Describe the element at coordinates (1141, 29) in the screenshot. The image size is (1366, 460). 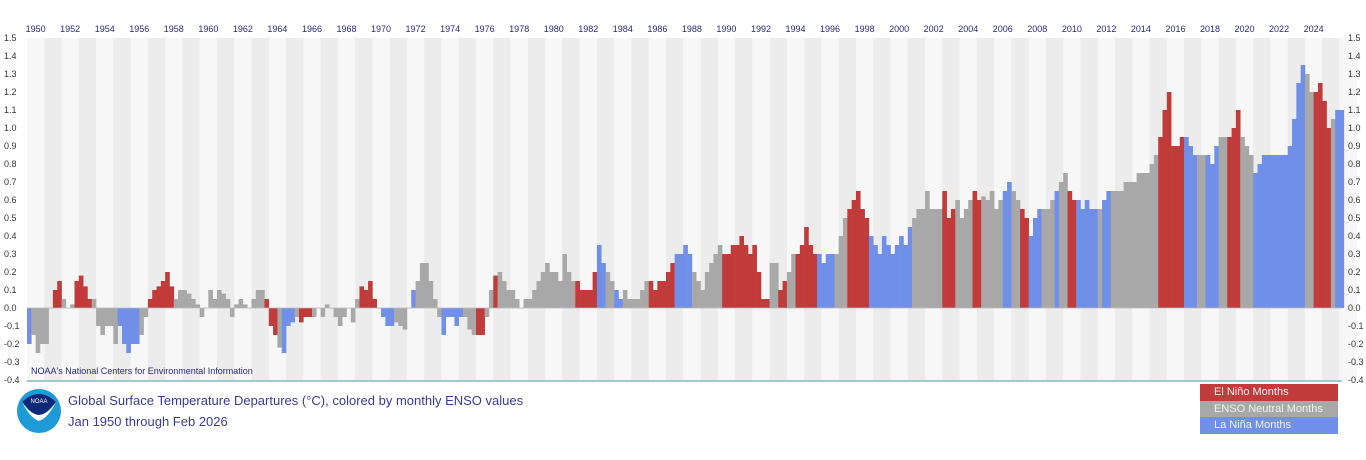
I see `x-tick-label: 2014` at that location.